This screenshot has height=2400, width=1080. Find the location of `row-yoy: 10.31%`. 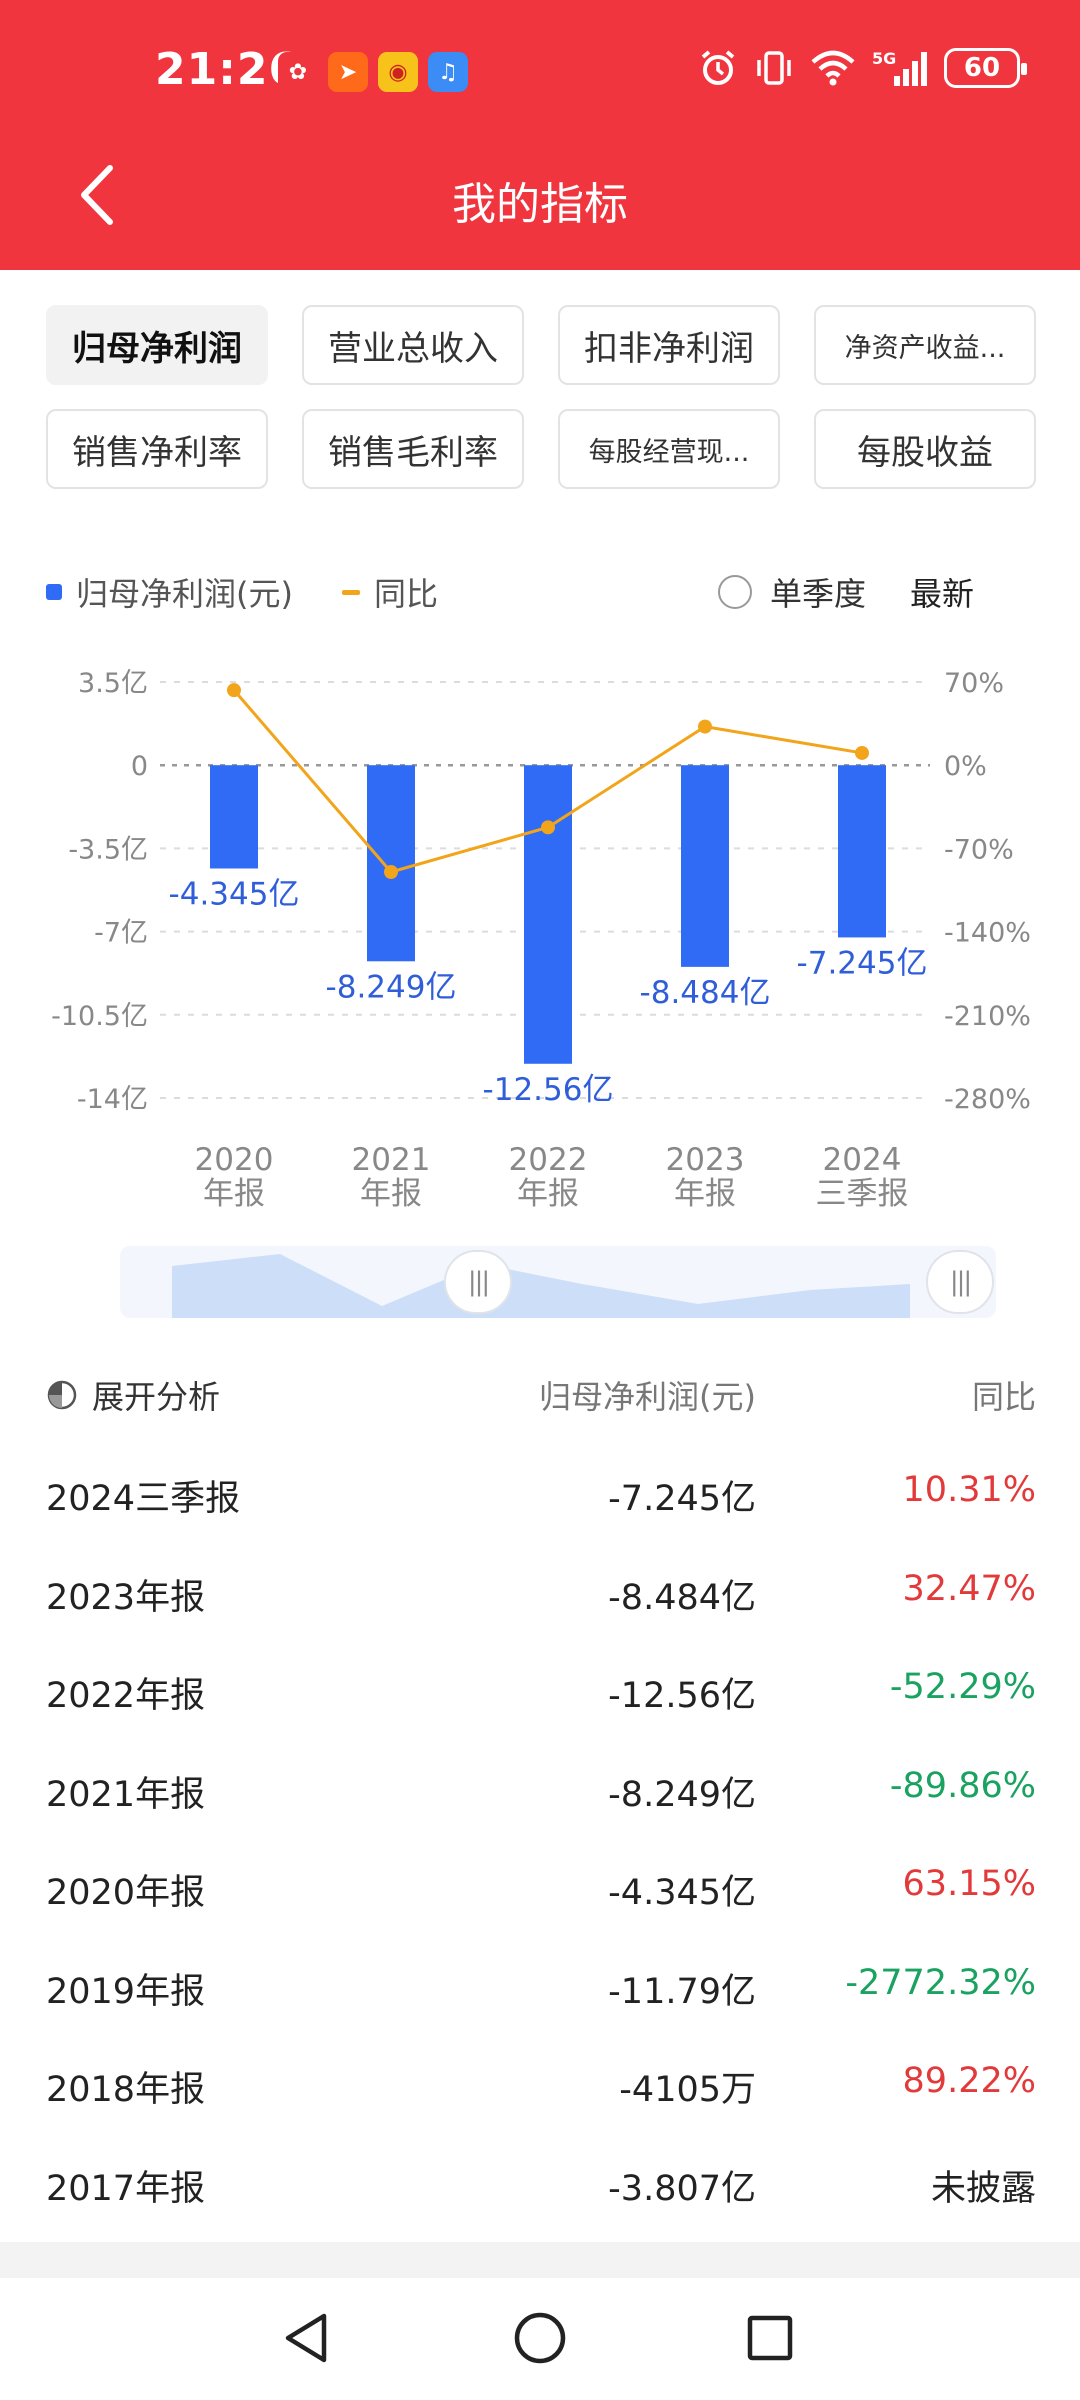

row-yoy: 10.31% is located at coordinates (969, 1490).